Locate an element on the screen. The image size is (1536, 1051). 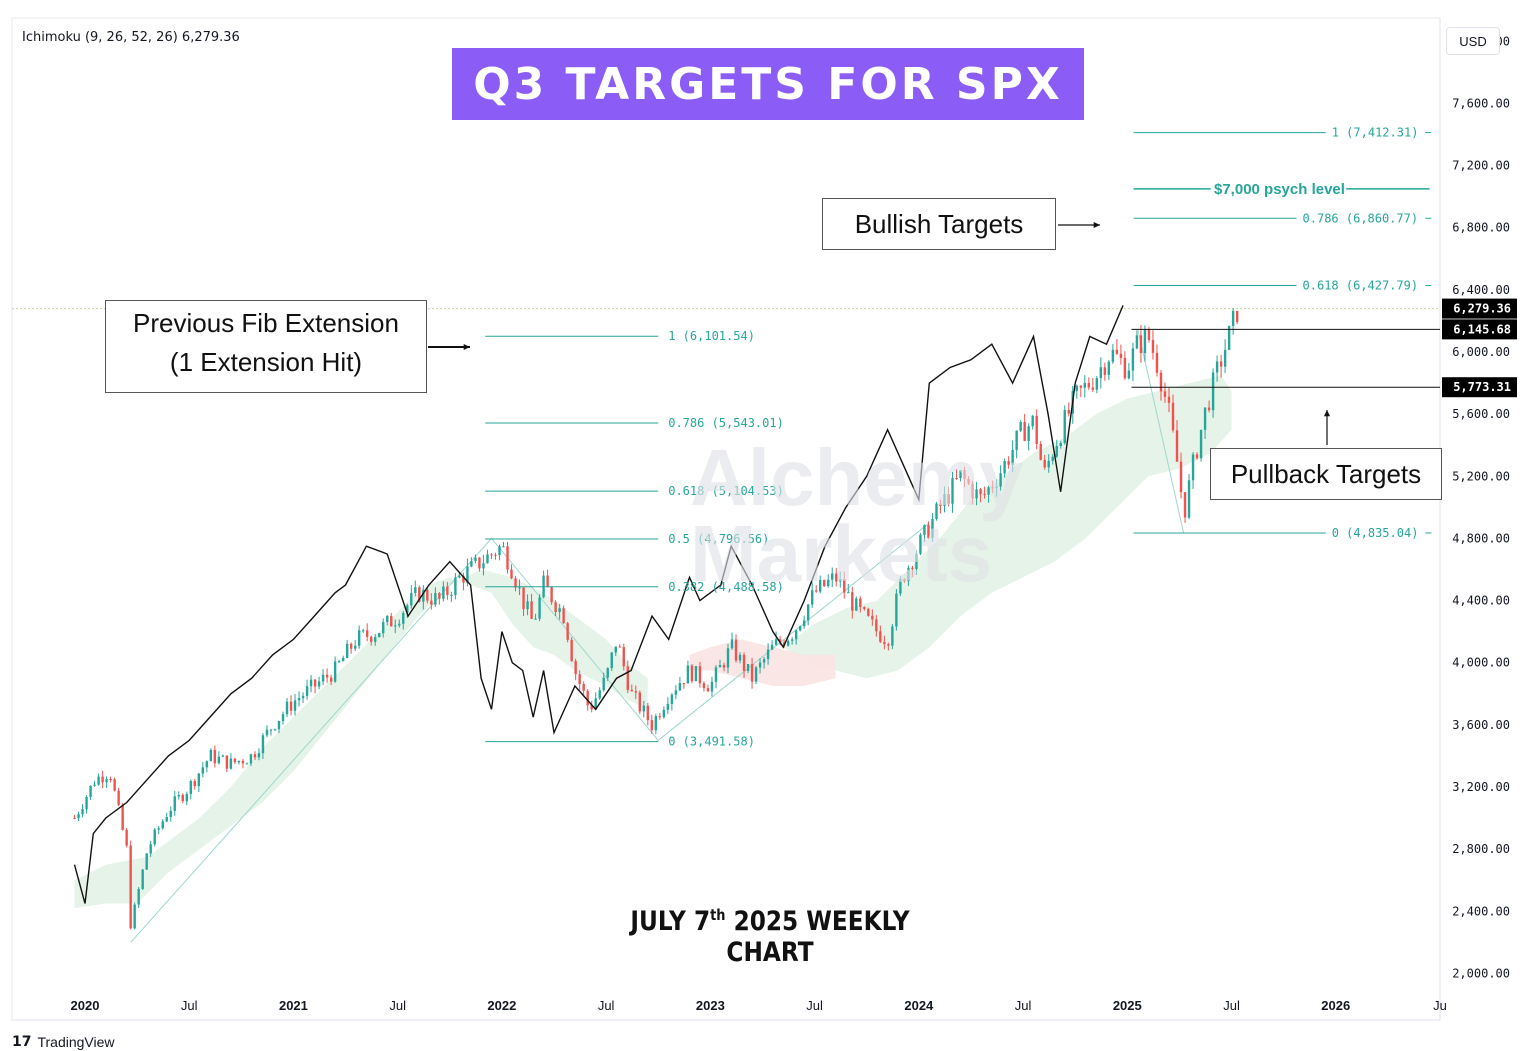
x-tick-label: 2022 is located at coordinates (501, 1005).